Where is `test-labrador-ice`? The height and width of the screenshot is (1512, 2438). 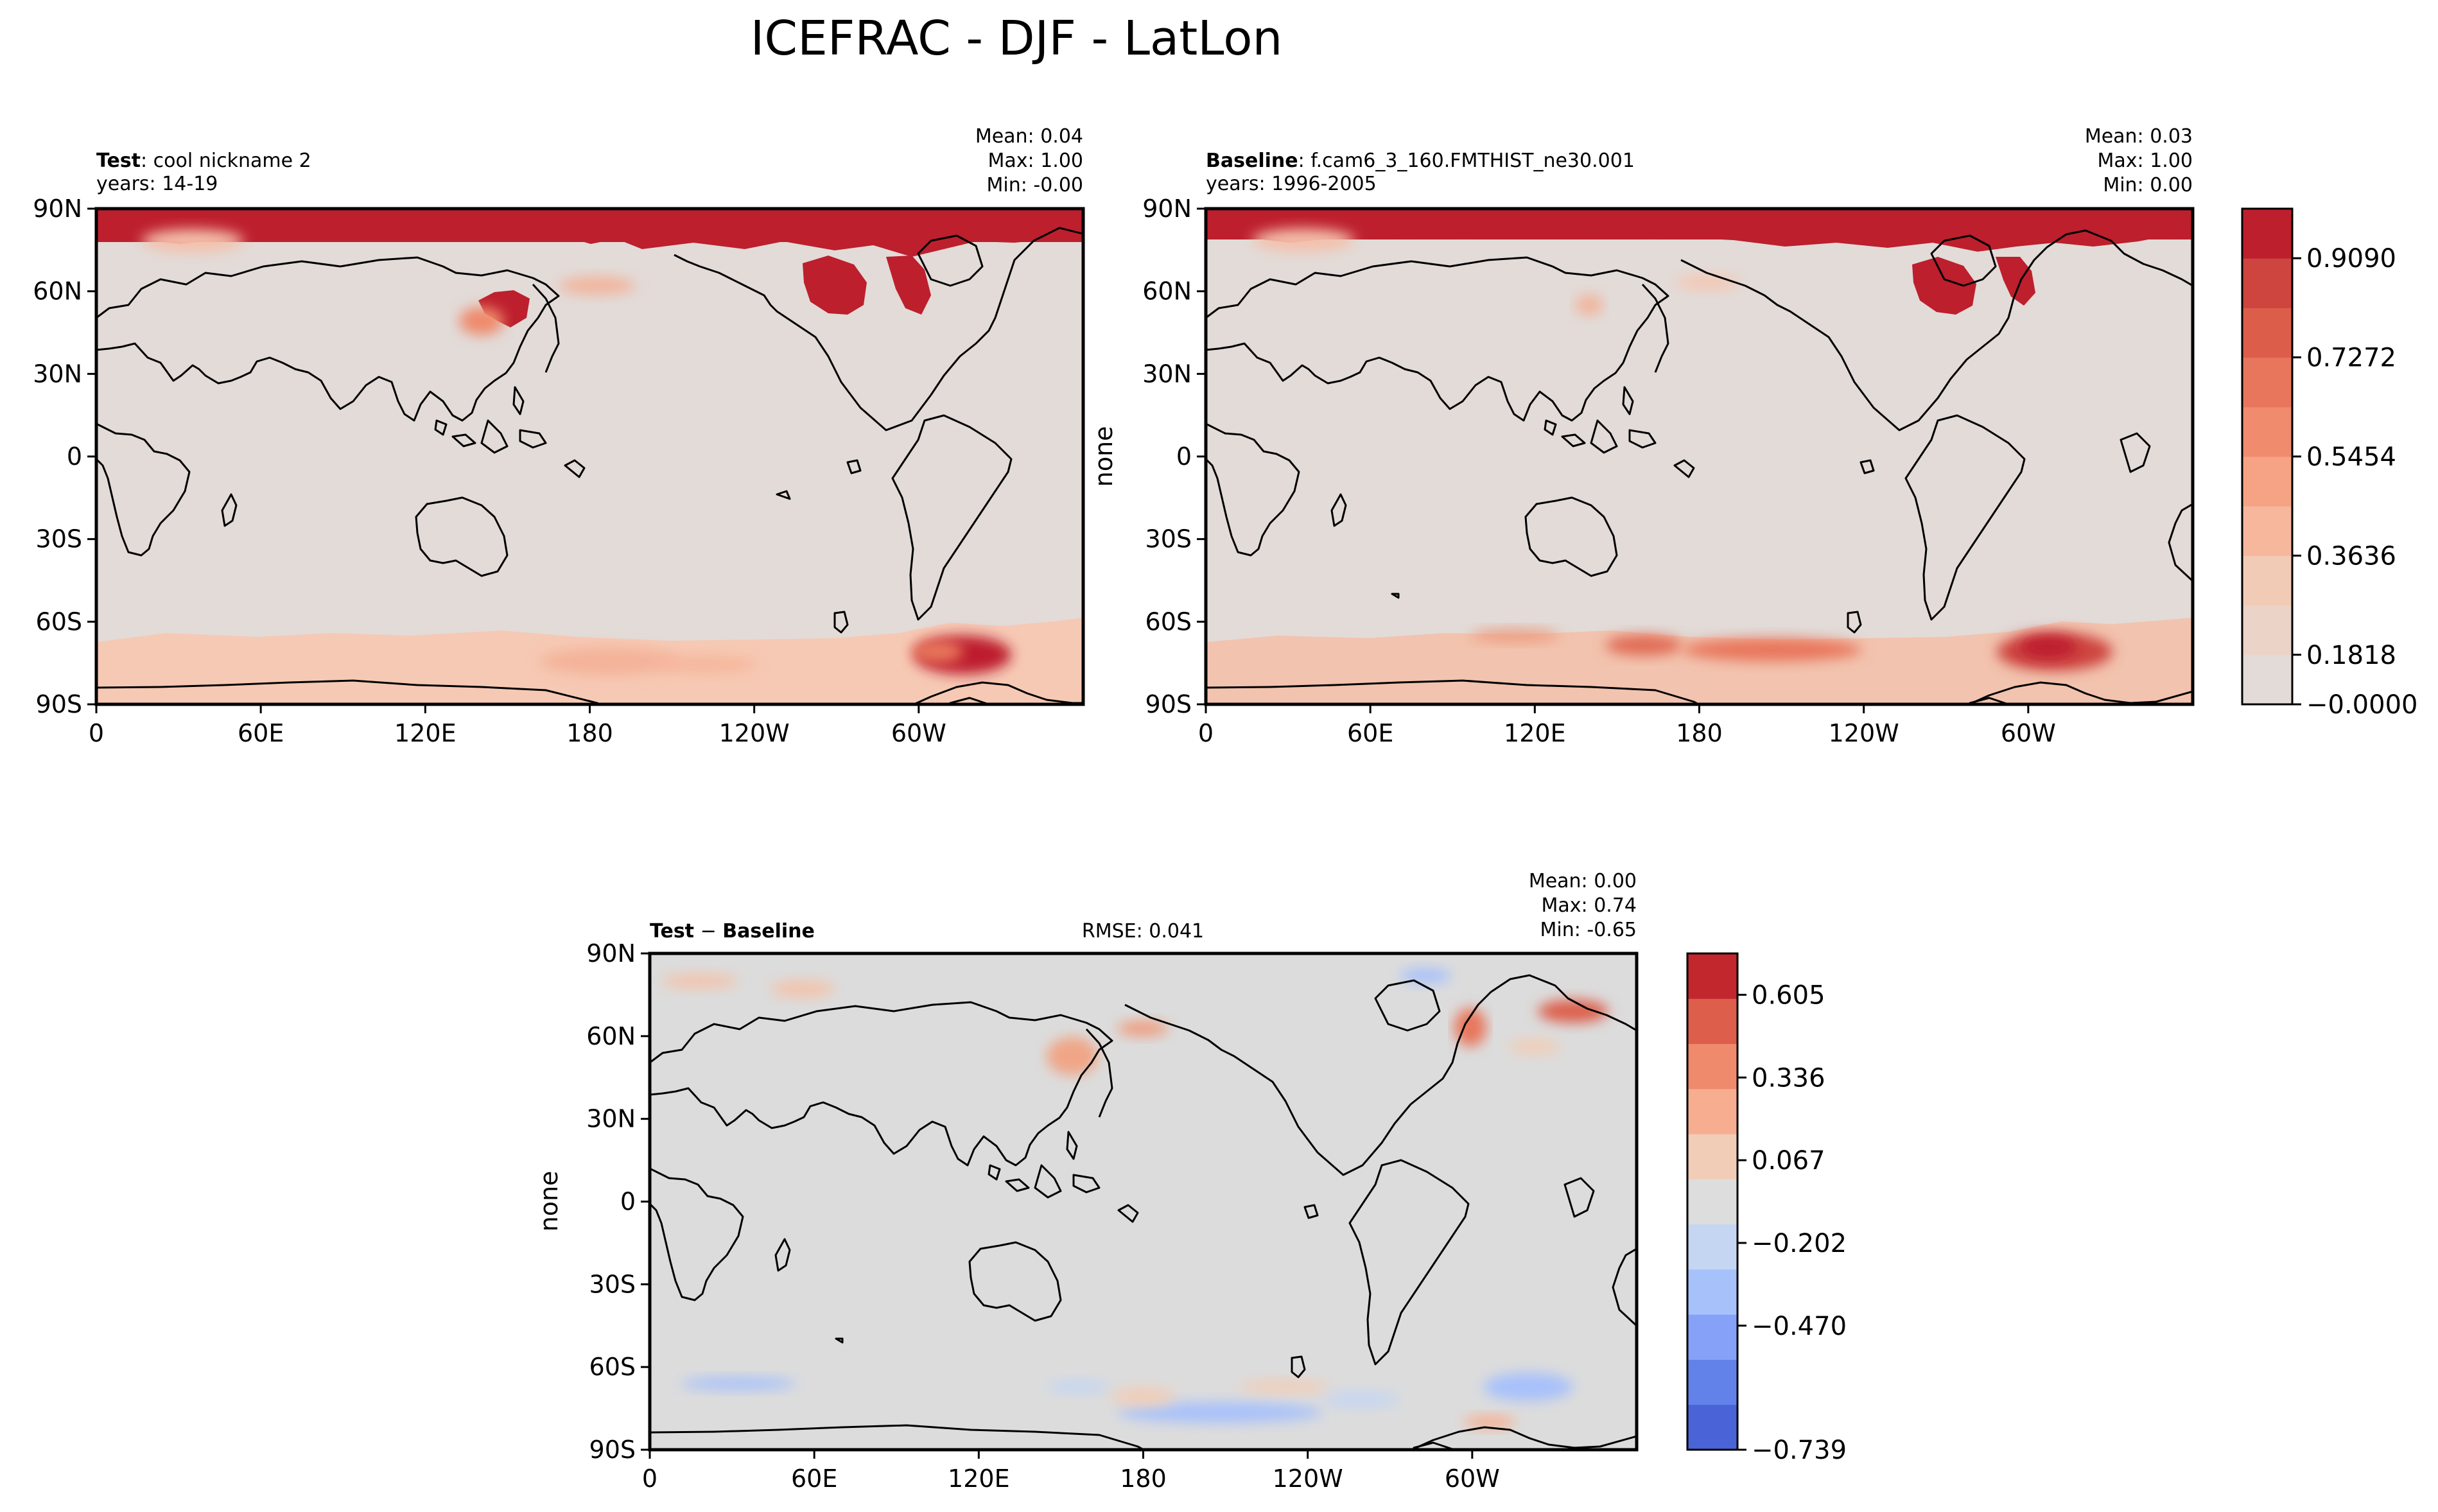 test-labrador-ice is located at coordinates (908, 285).